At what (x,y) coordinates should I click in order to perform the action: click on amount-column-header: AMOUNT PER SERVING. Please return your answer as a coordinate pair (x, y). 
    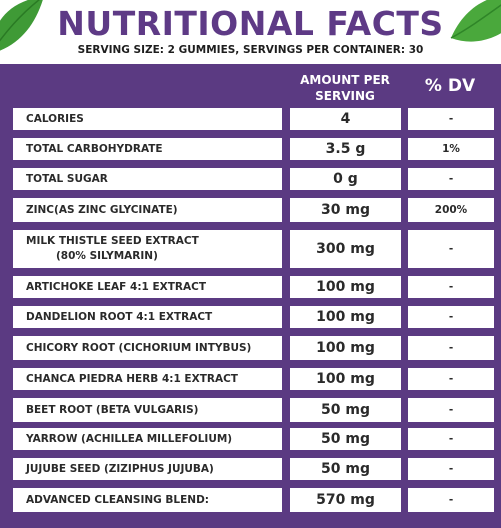
    Looking at the image, I should click on (345, 88).